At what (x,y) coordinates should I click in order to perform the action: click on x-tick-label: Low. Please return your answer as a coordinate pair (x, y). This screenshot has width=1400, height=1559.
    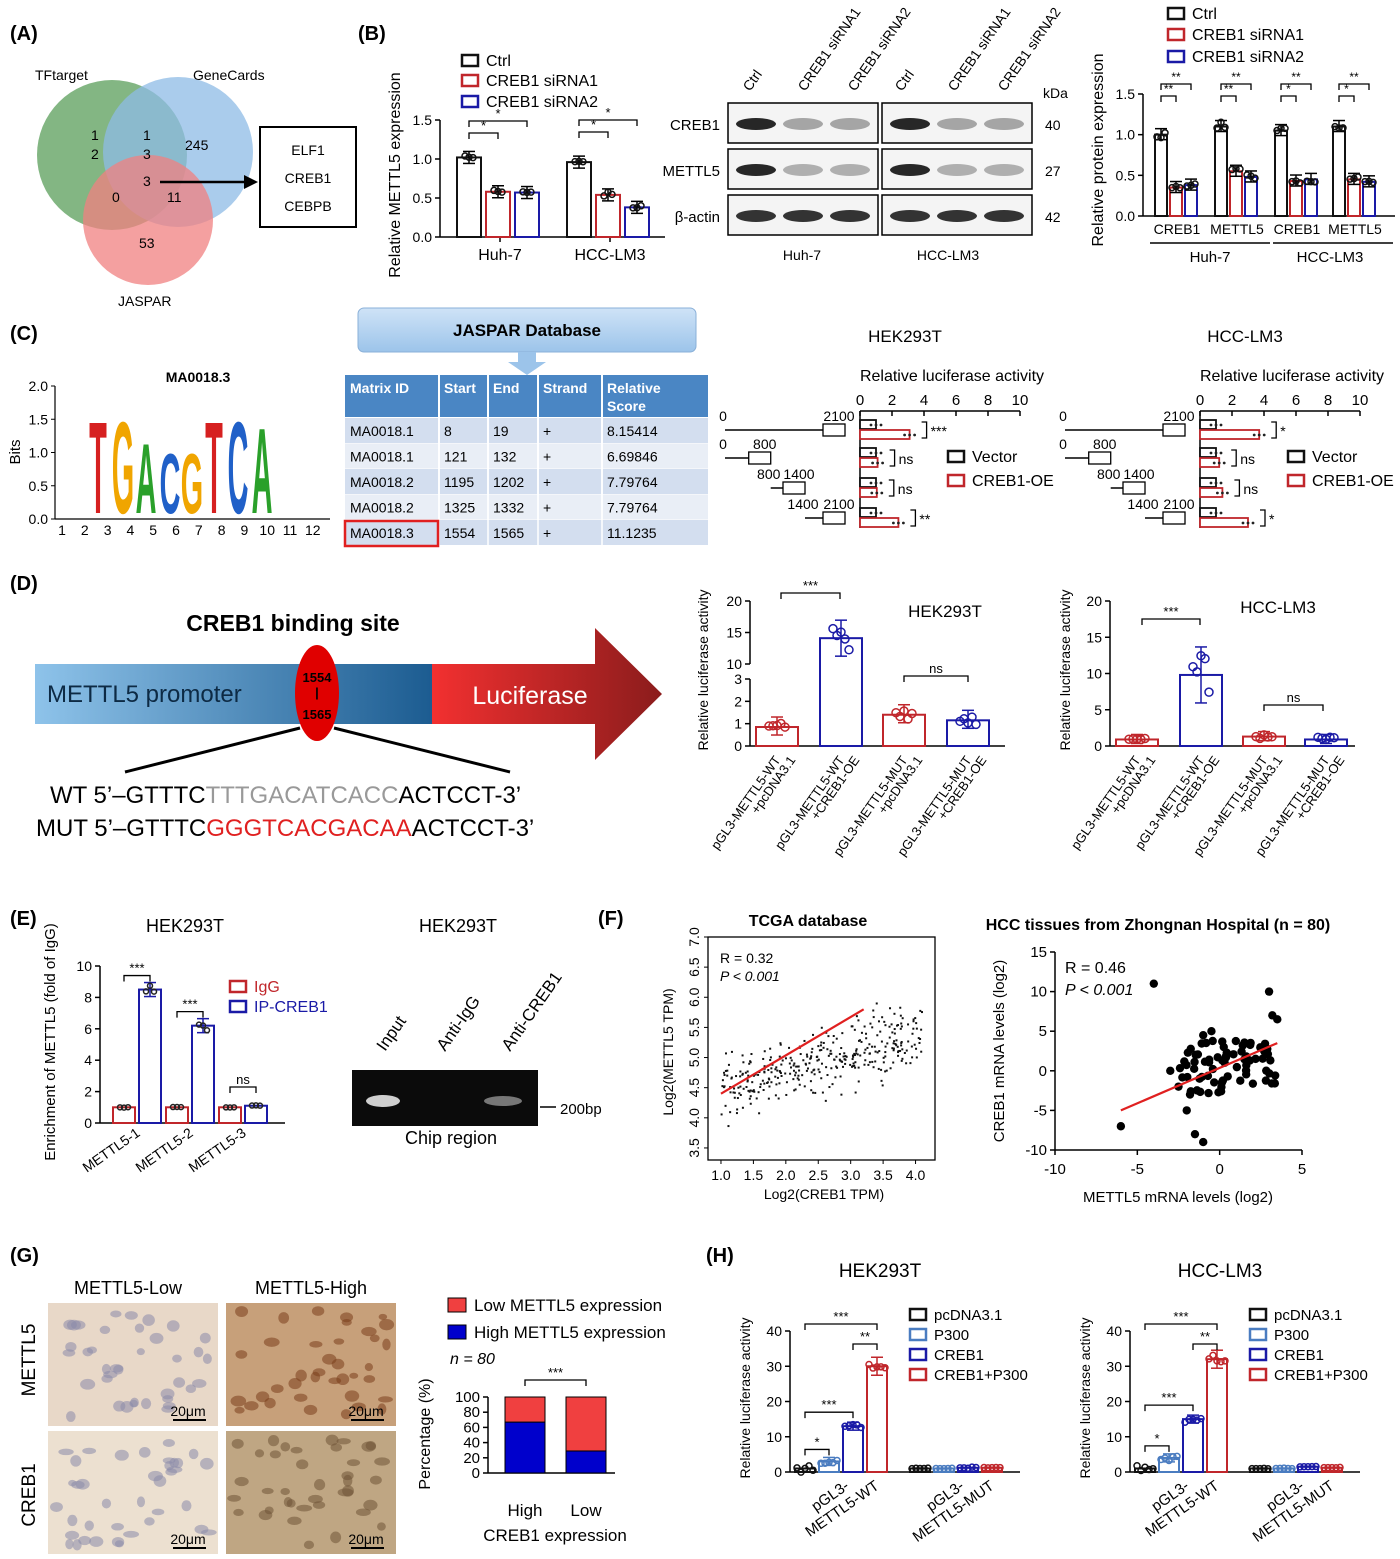
    Looking at the image, I should click on (586, 1510).